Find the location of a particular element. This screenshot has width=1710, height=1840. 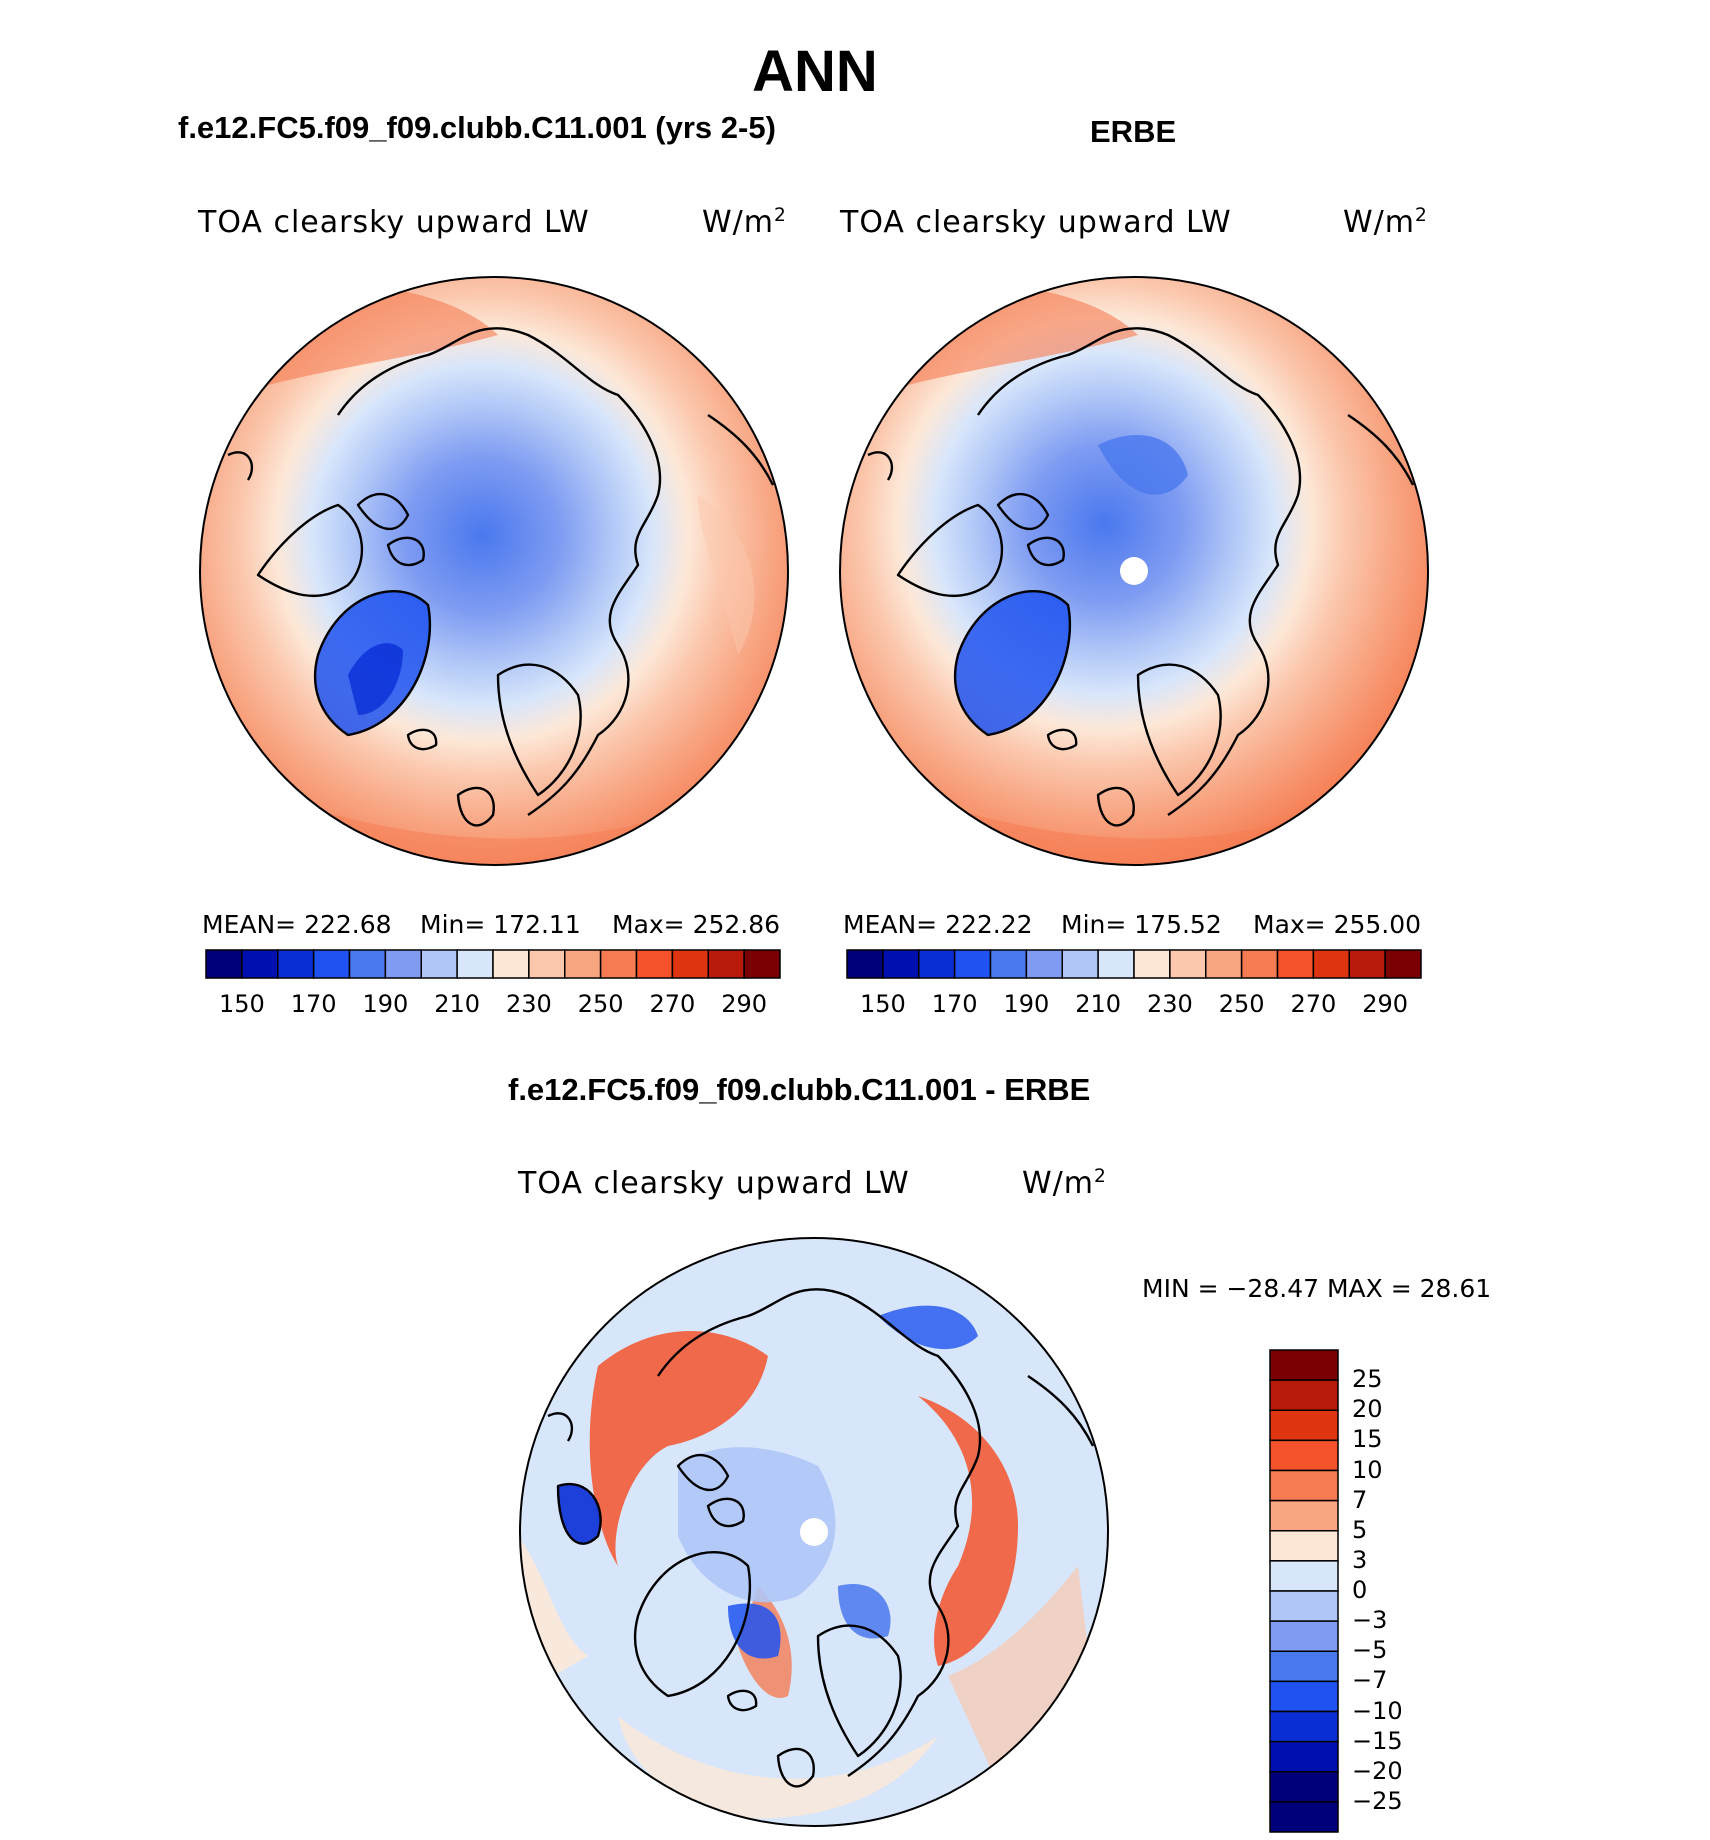

panel1-min: Min= 172.11 is located at coordinates (500, 924).